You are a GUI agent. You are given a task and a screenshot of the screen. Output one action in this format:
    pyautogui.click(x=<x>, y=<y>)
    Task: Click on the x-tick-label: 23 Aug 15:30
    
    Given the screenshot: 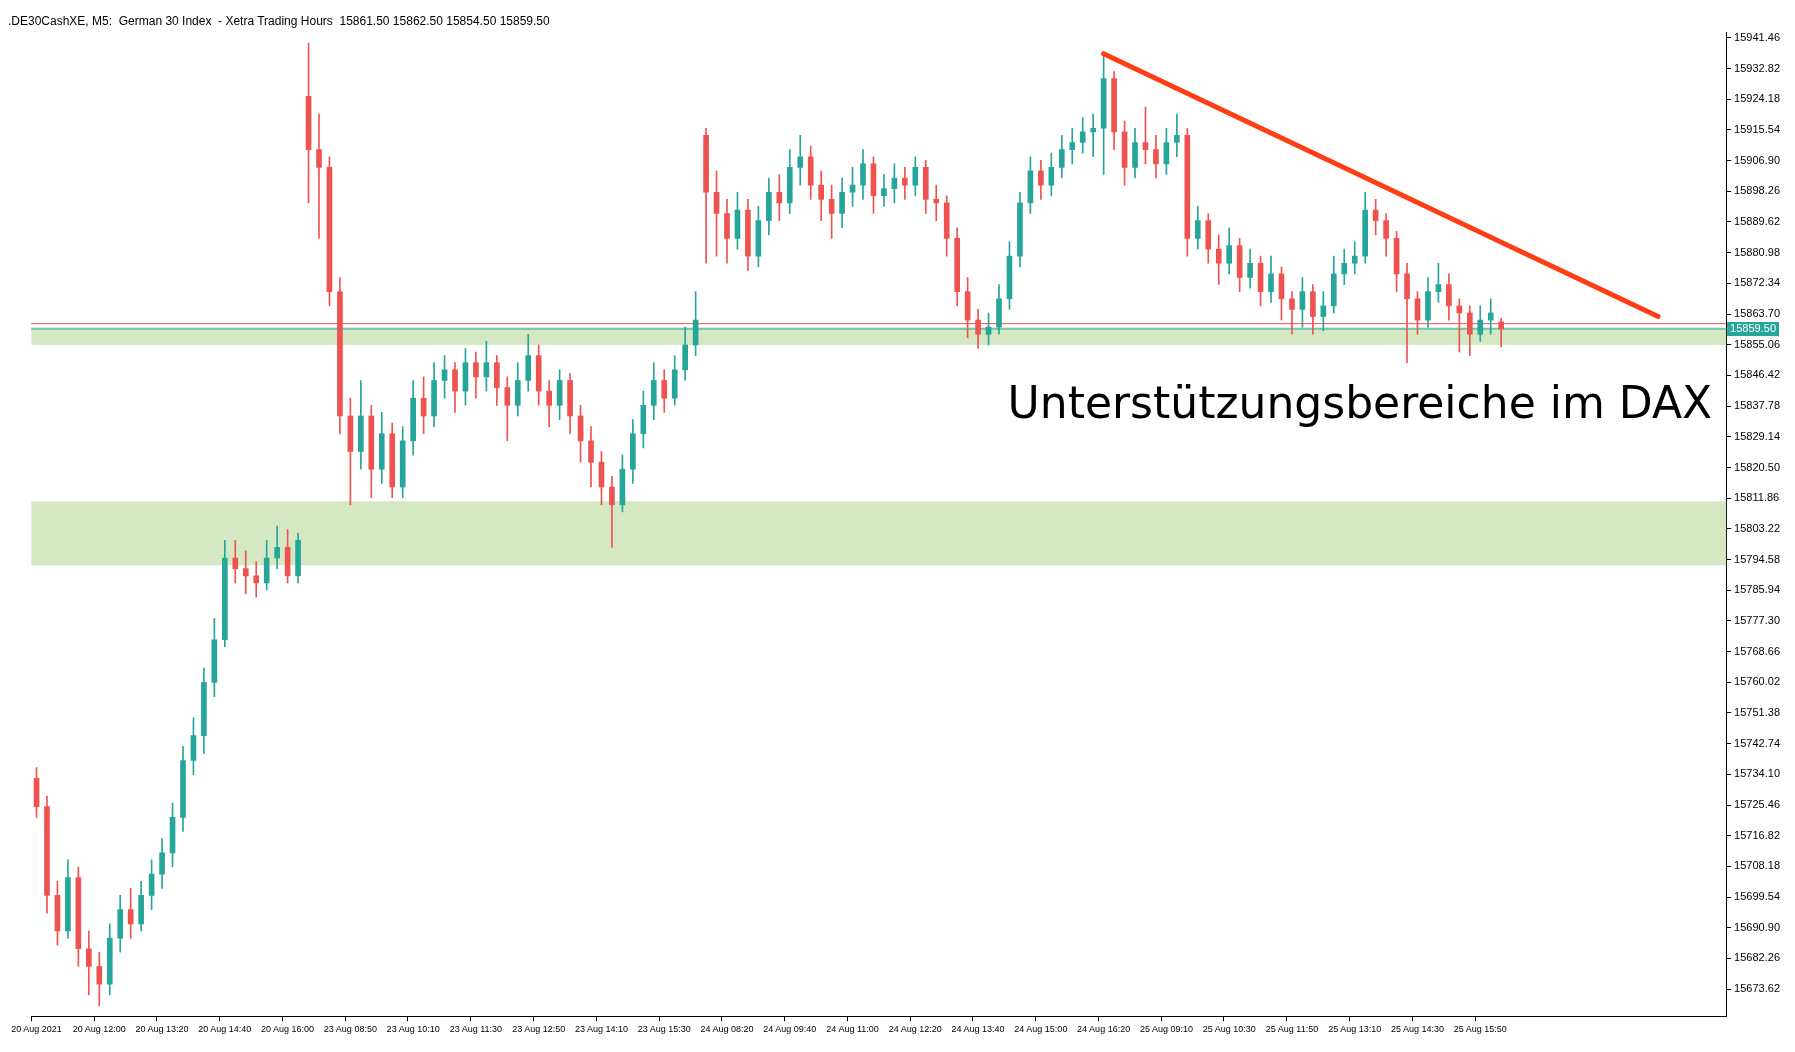 What is the action you would take?
    pyautogui.click(x=664, y=1029)
    